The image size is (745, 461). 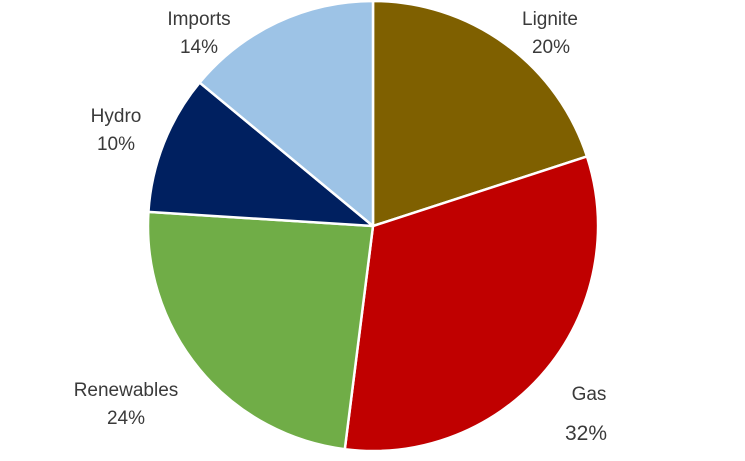 What do you see at coordinates (116, 144) in the screenshot?
I see `slice-value-hydro: 10%` at bounding box center [116, 144].